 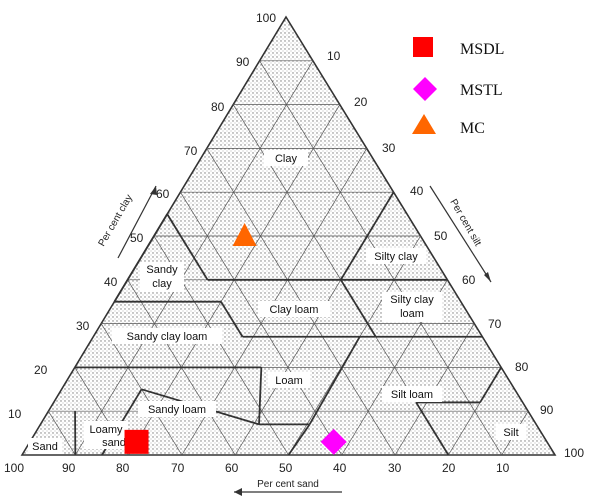 I want to click on zone-sandy-clay-line-1: Sandy, so click(x=162, y=270).